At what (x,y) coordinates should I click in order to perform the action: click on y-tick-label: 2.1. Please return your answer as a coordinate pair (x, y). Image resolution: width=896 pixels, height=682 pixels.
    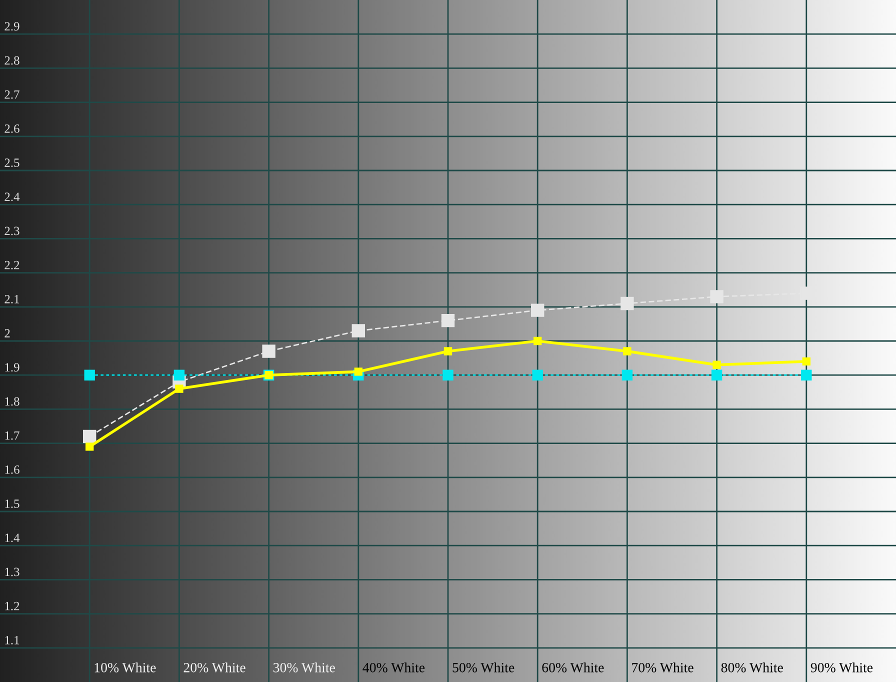
    Looking at the image, I should click on (12, 299).